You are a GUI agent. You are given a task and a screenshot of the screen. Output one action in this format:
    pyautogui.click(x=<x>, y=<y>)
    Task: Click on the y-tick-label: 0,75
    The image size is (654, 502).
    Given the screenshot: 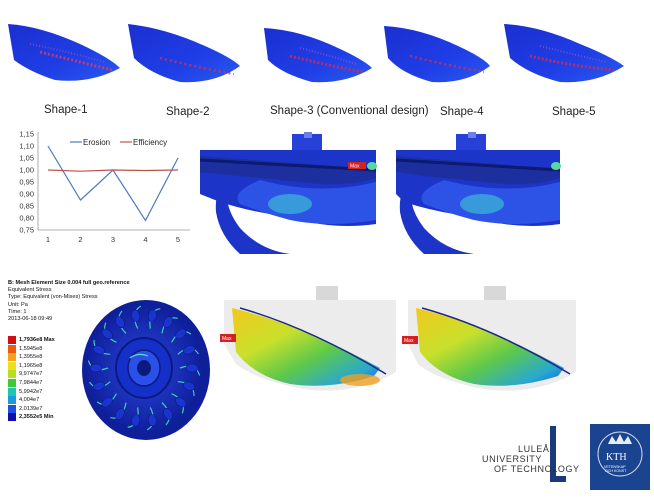 What is the action you would take?
    pyautogui.click(x=26, y=230)
    